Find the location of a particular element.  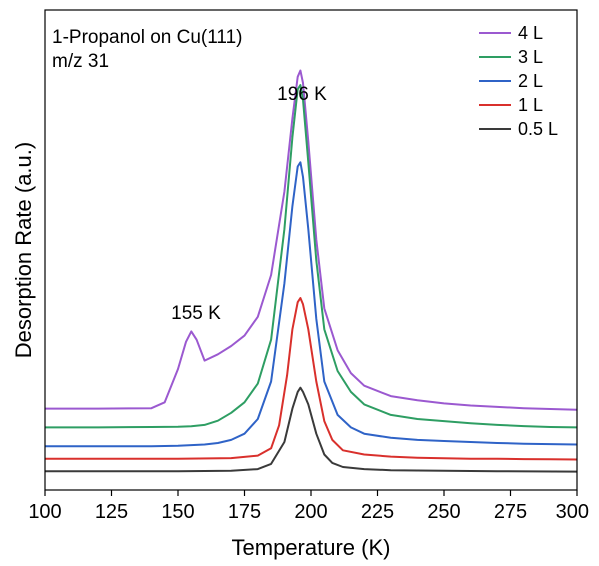

chart-title: 1-Propanol on Cu(111) is located at coordinates (147, 37).